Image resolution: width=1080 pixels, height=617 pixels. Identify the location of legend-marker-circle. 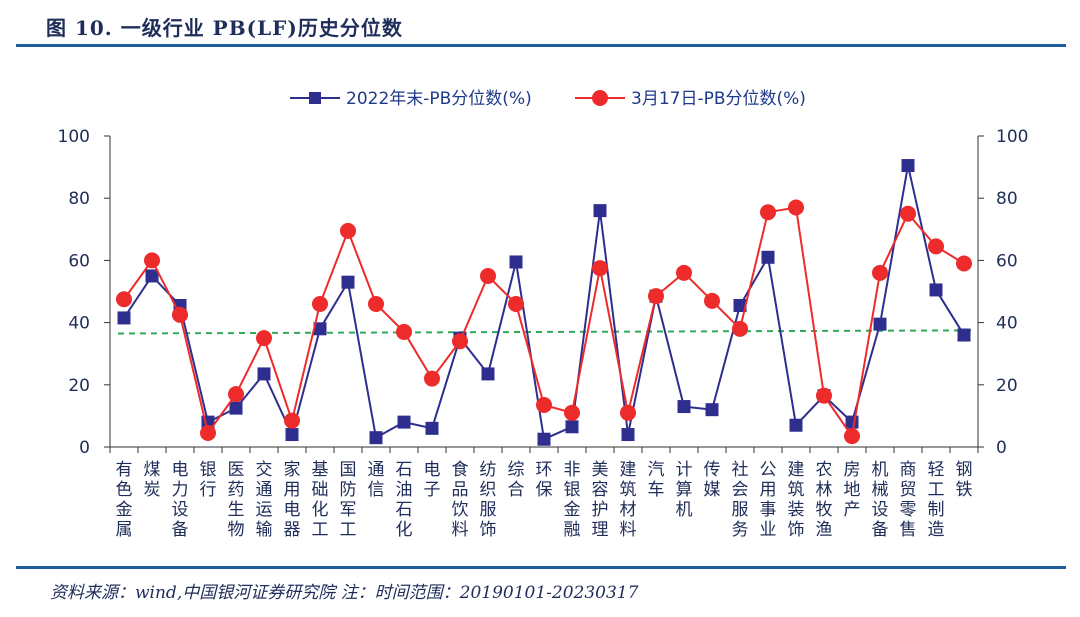
(600, 98).